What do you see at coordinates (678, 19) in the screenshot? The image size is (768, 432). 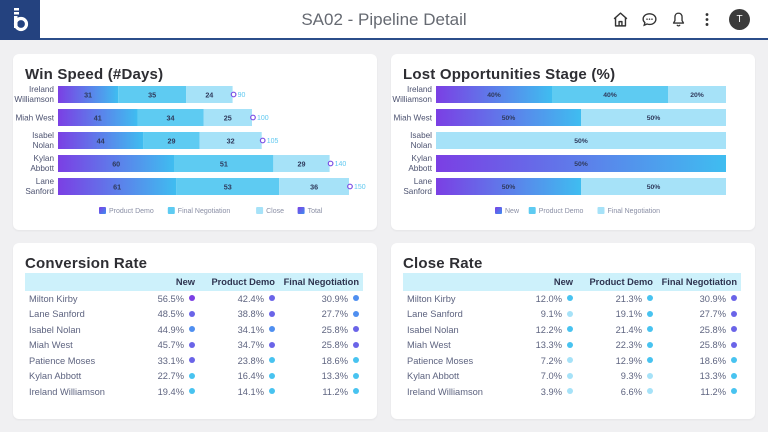 I see `notifications-button` at bounding box center [678, 19].